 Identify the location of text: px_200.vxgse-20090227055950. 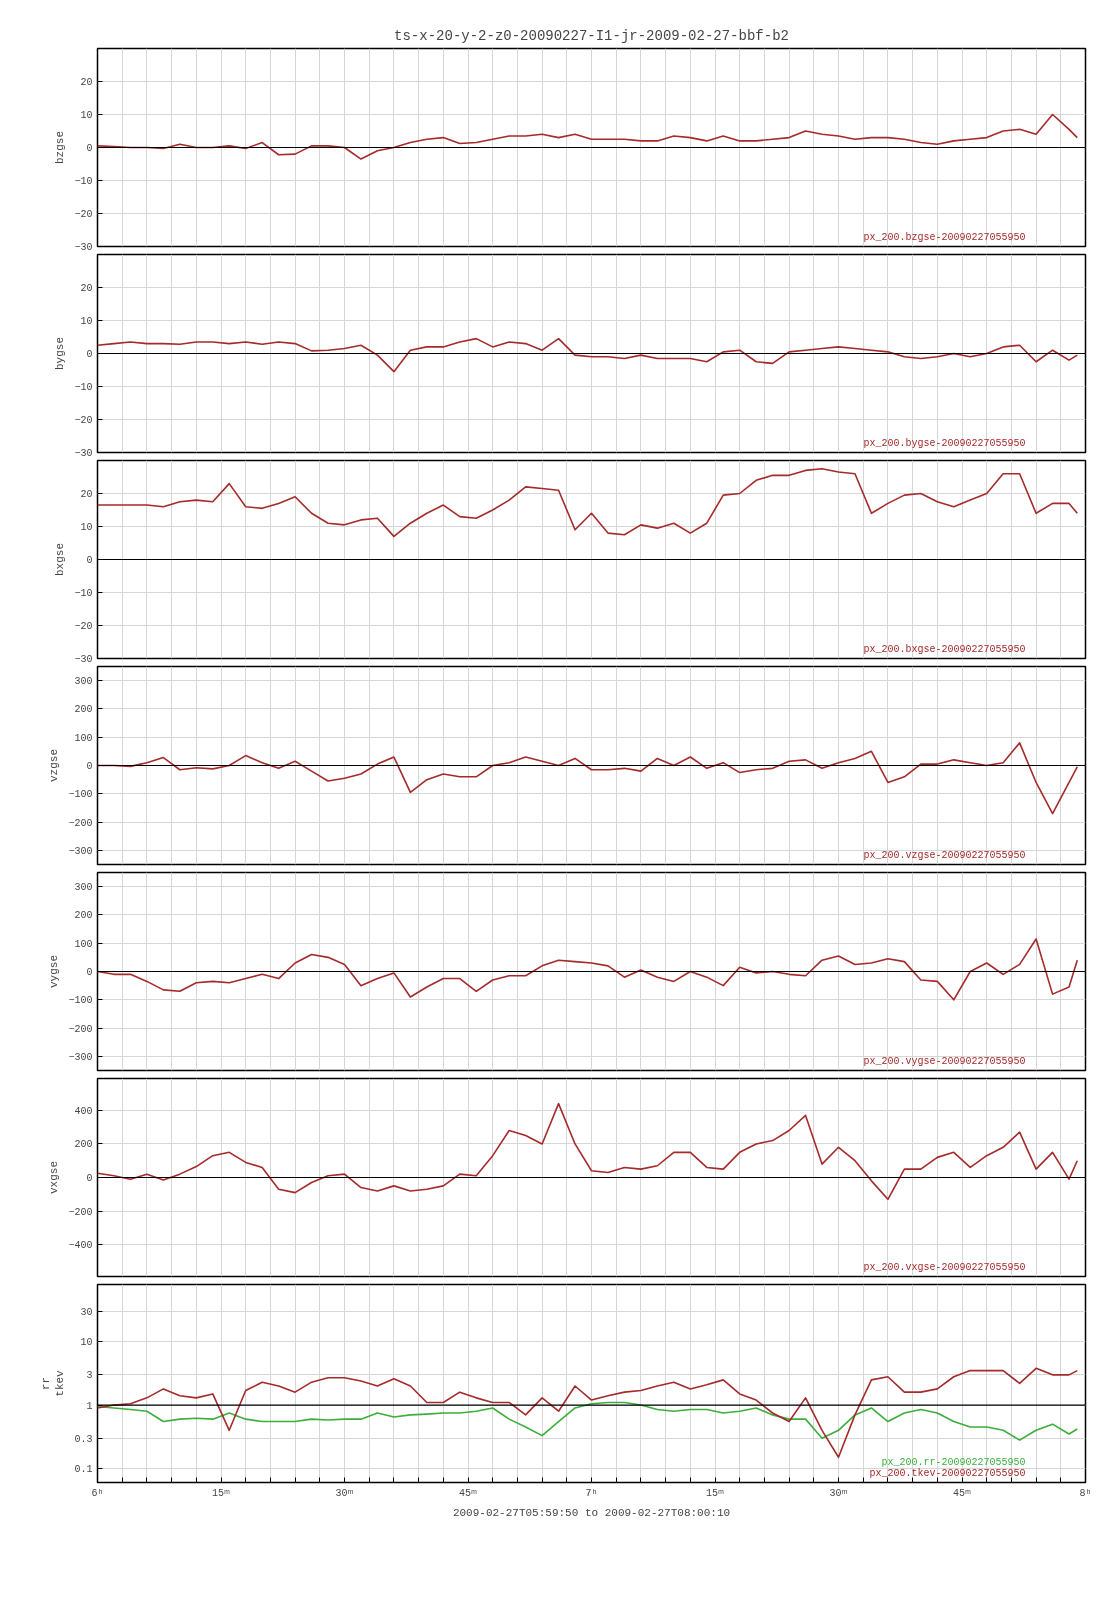
(944, 1267).